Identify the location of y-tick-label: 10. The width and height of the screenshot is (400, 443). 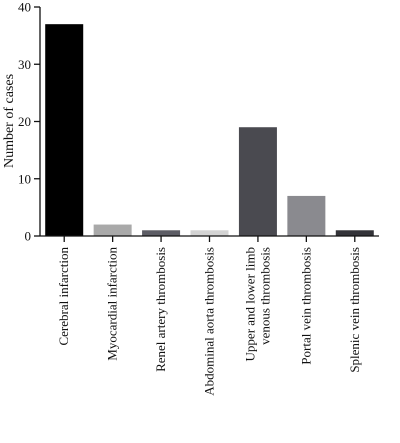
(24, 178).